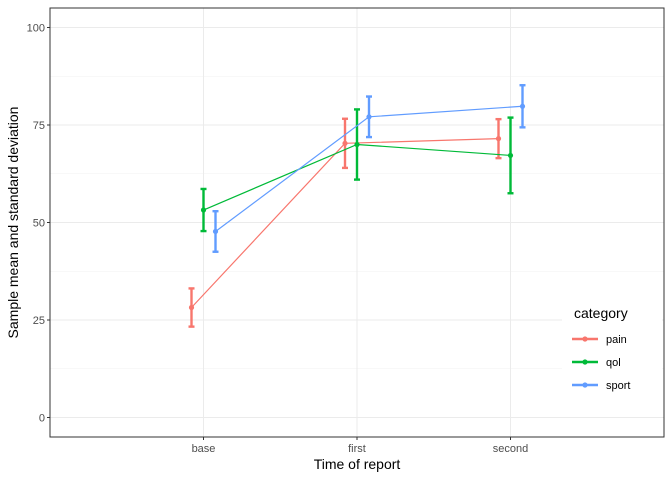 The width and height of the screenshot is (672, 480). I want to click on legend-item-sport: sport, so click(601, 386).